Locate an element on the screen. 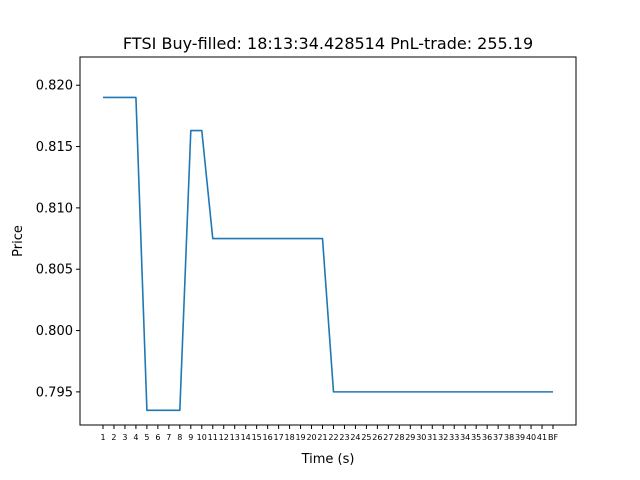 The height and width of the screenshot is (480, 640). x-tick-label: 30 is located at coordinates (421, 437).